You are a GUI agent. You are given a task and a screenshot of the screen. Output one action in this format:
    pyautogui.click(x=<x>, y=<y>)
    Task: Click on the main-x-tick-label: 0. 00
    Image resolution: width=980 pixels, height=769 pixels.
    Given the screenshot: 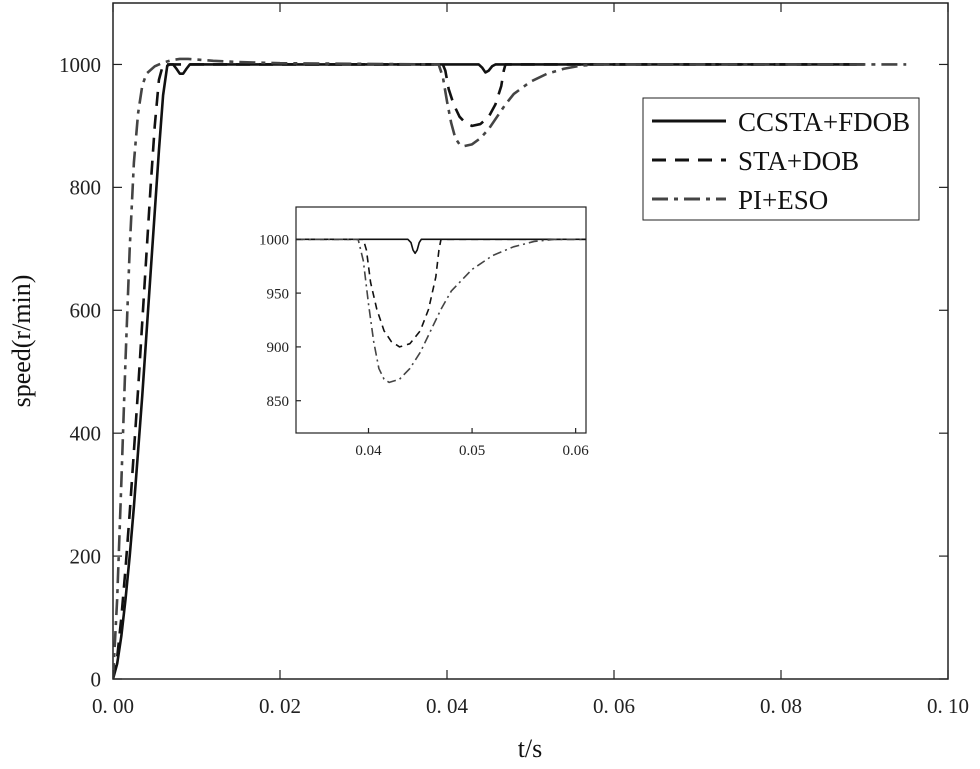 What is the action you would take?
    pyautogui.click(x=113, y=706)
    